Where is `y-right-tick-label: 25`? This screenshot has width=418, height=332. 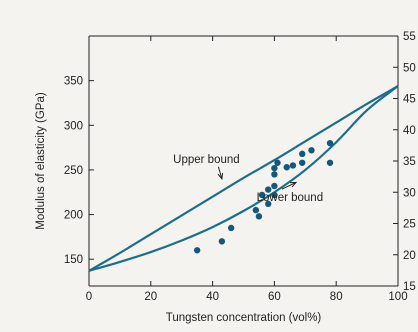 y-right-tick-label: 25 is located at coordinates (409, 225).